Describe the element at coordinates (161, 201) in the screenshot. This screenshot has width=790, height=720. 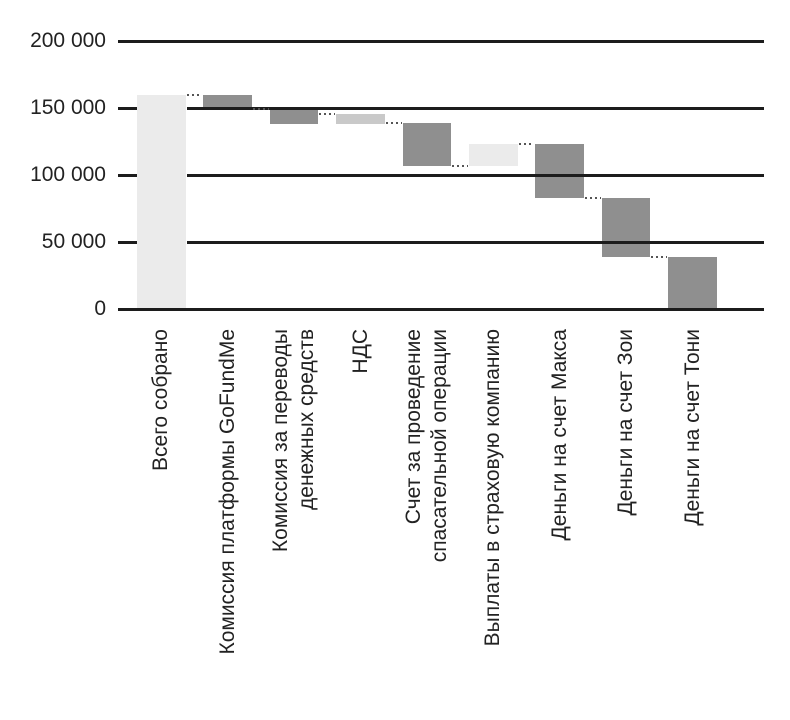
I see `bar-total-raised` at that location.